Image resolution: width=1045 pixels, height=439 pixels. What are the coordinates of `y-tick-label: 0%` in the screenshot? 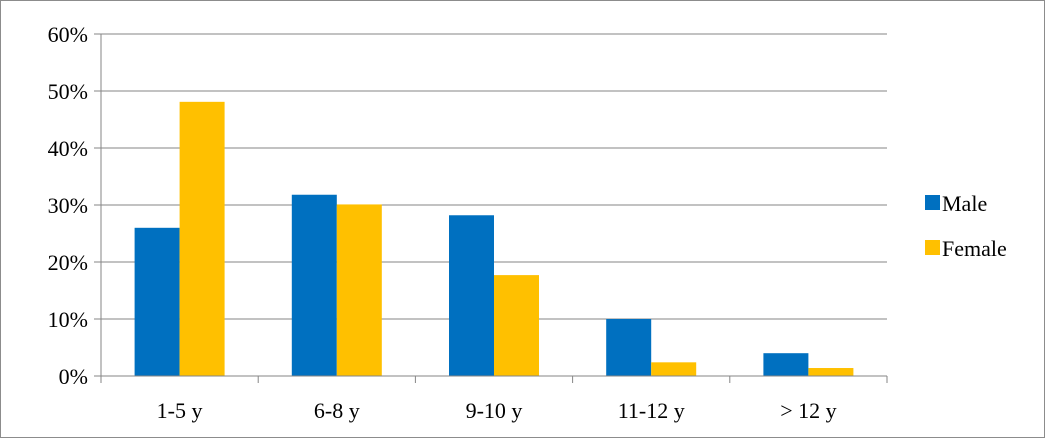 It's located at (73, 376).